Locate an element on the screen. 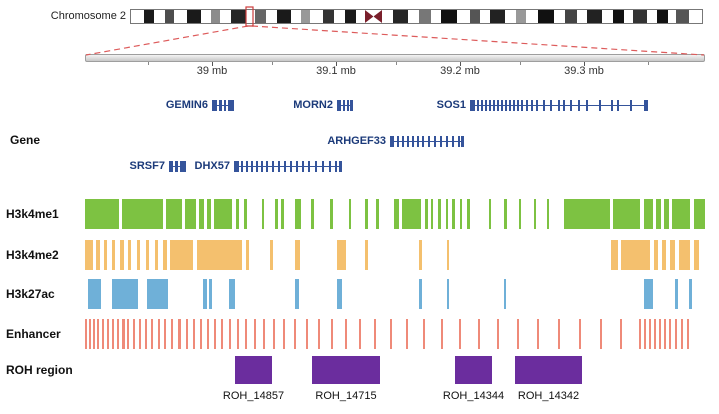  ruler-tick-label: 39.2 mb is located at coordinates (460, 71).